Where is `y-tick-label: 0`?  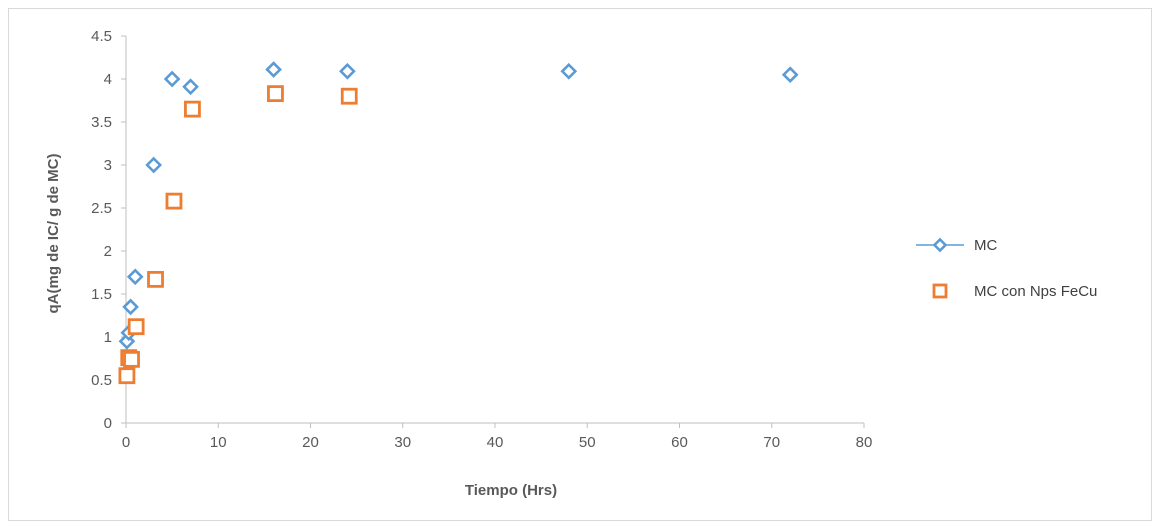 y-tick-label: 0 is located at coordinates (108, 423).